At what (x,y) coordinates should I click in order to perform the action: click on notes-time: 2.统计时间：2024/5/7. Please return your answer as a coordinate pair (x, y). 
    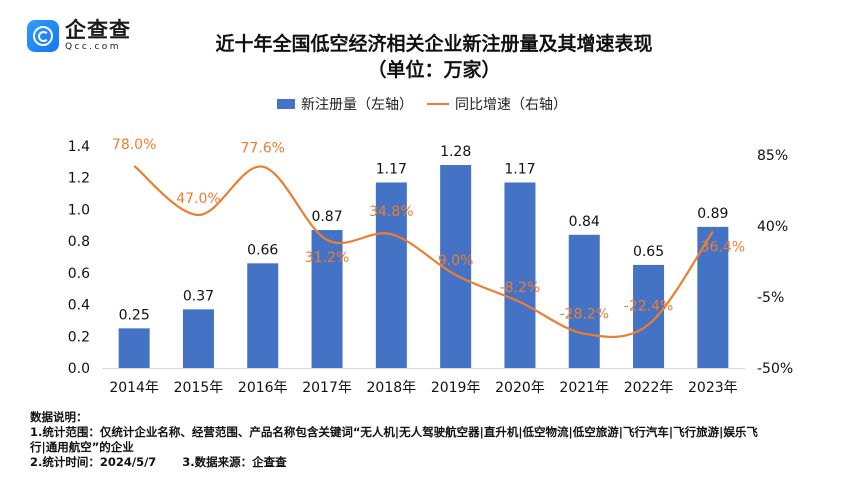
    Looking at the image, I should click on (93, 462).